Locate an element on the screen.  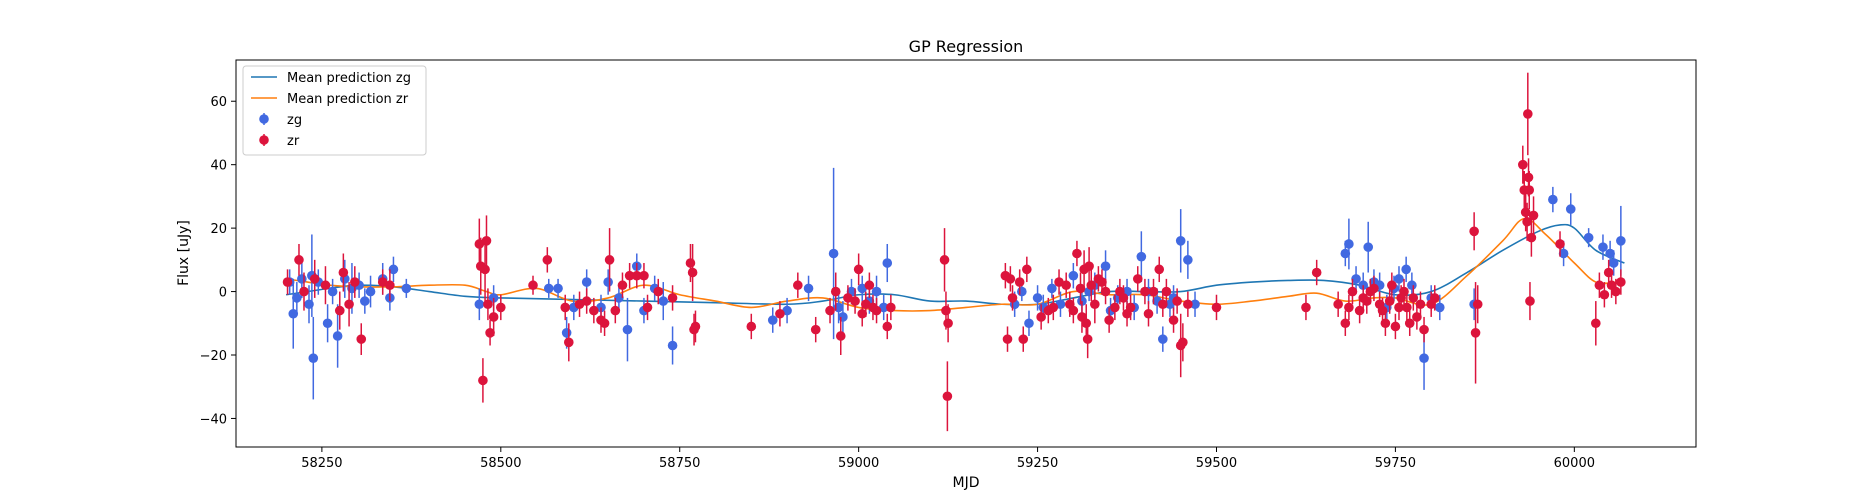
x-tick-label: 59000 is located at coordinates (858, 463).